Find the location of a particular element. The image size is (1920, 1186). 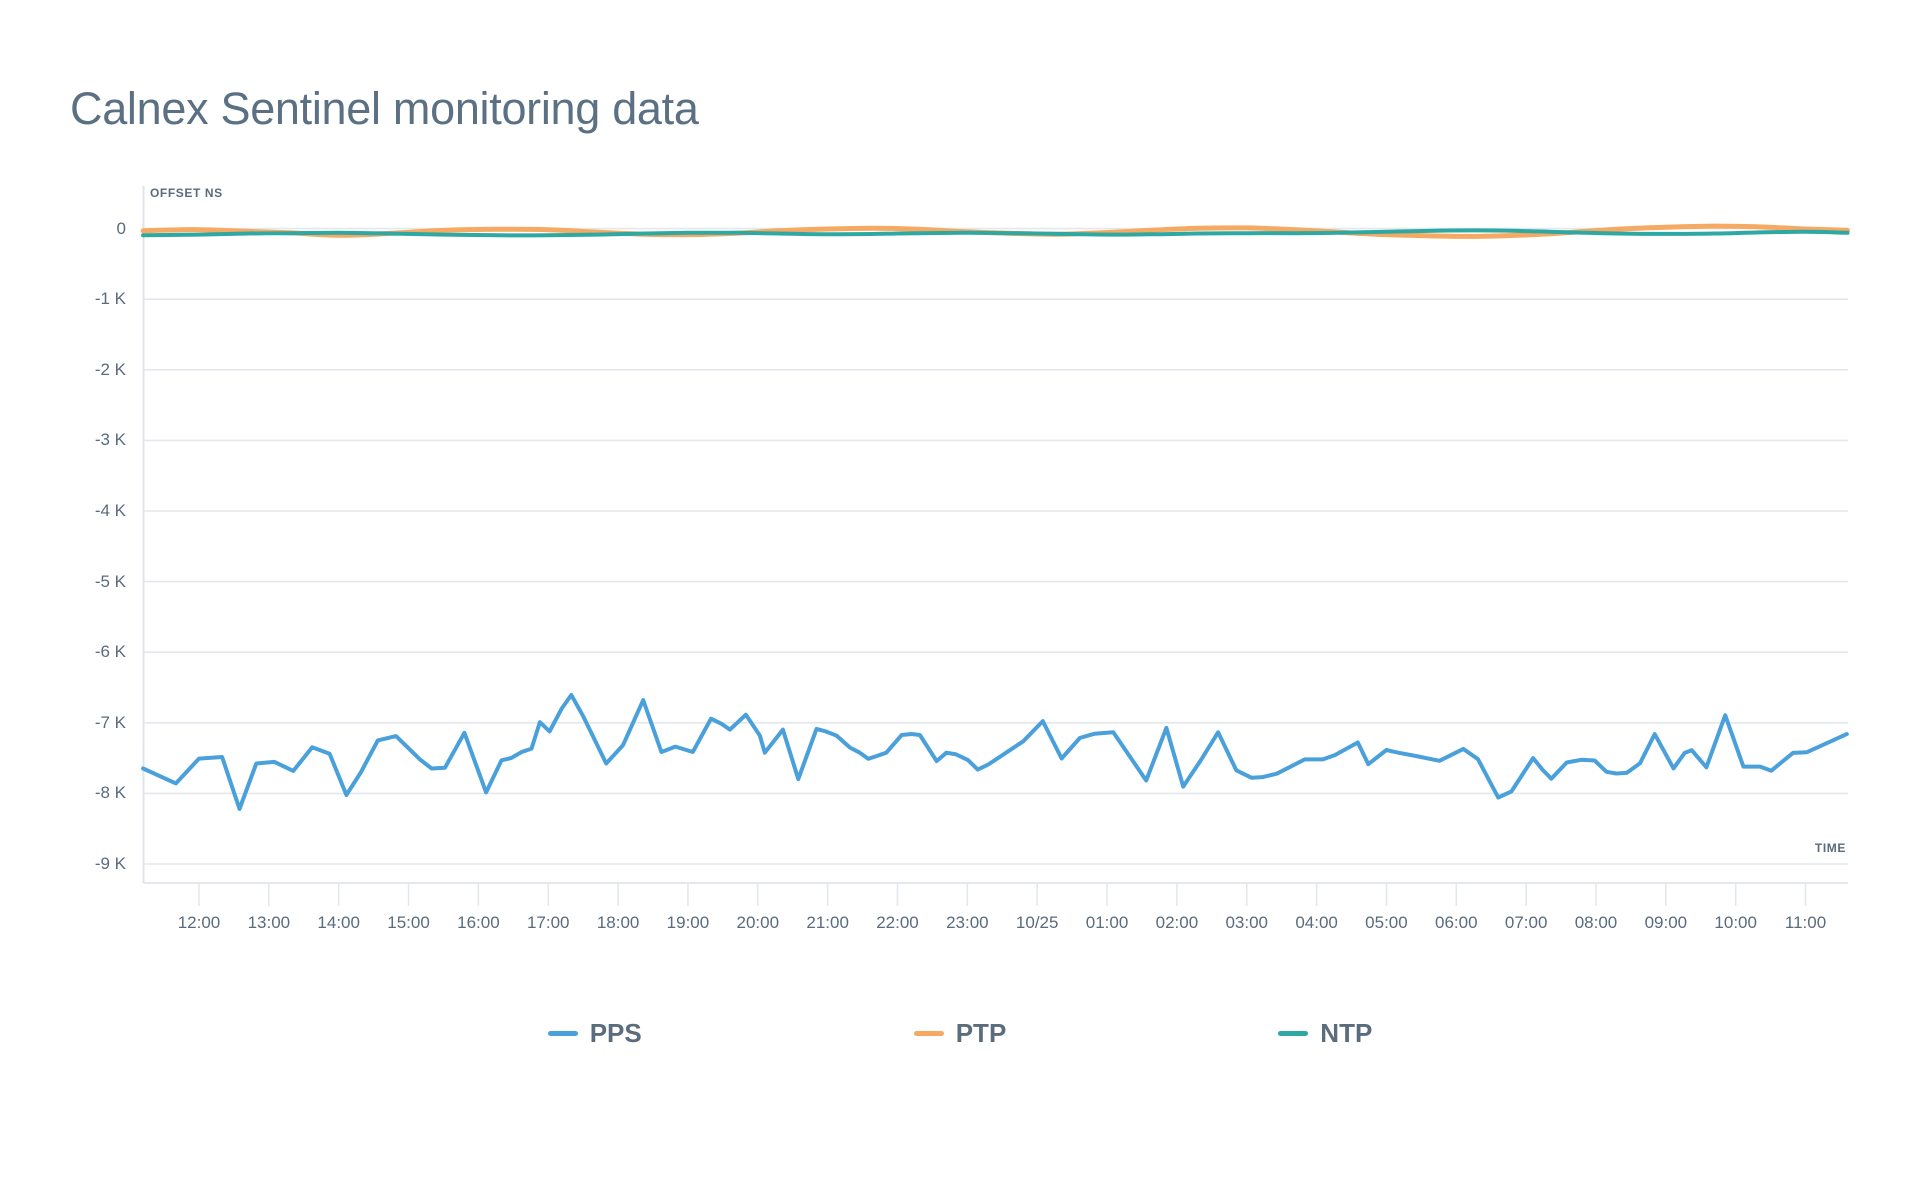

legend-item-pps: PPS is located at coordinates (594, 1033).